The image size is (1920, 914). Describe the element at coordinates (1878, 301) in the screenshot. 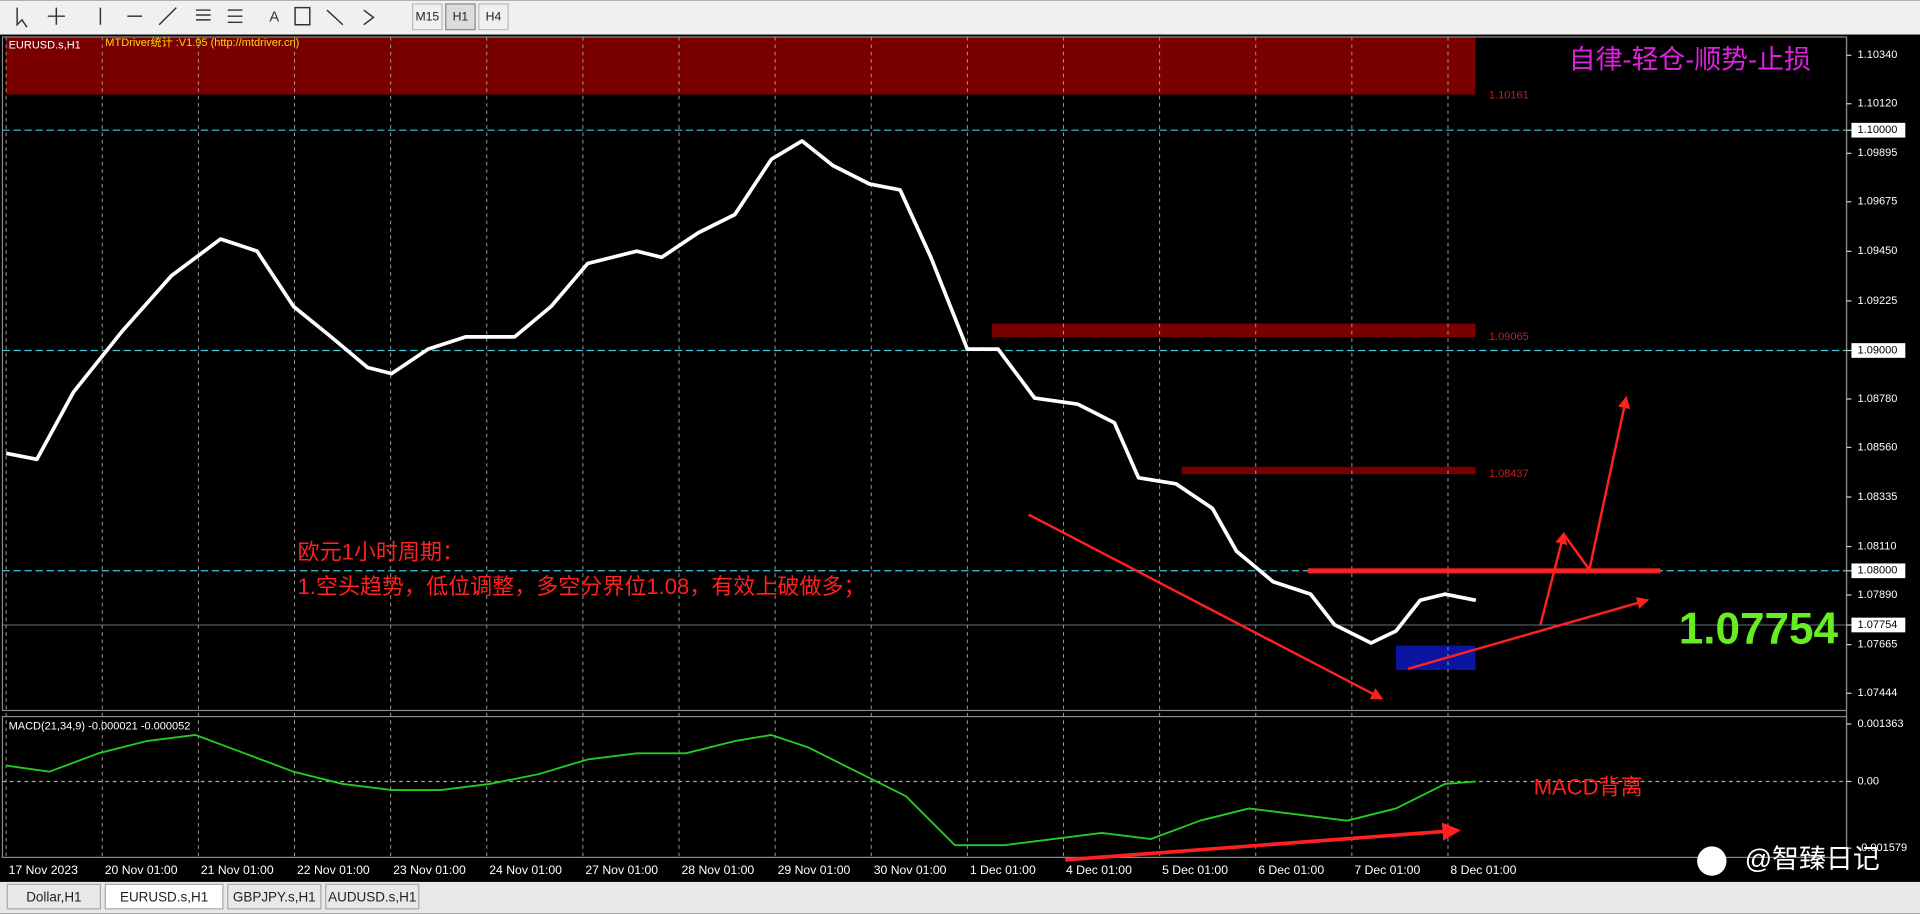

I see `y-tick-label: 1.09225` at that location.